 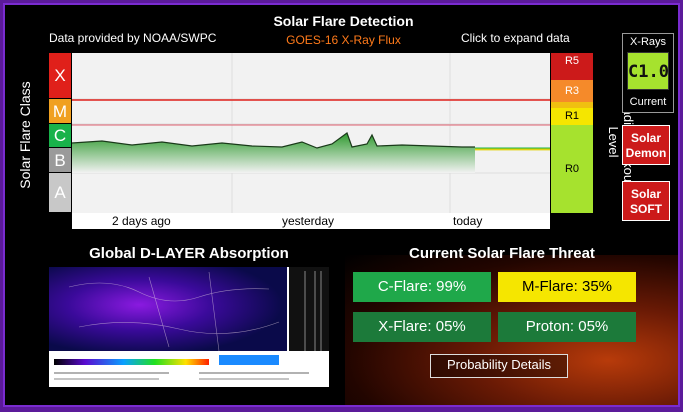 What do you see at coordinates (133, 38) in the screenshot?
I see `data-source-note: Data provided by NOAA/SWPC` at bounding box center [133, 38].